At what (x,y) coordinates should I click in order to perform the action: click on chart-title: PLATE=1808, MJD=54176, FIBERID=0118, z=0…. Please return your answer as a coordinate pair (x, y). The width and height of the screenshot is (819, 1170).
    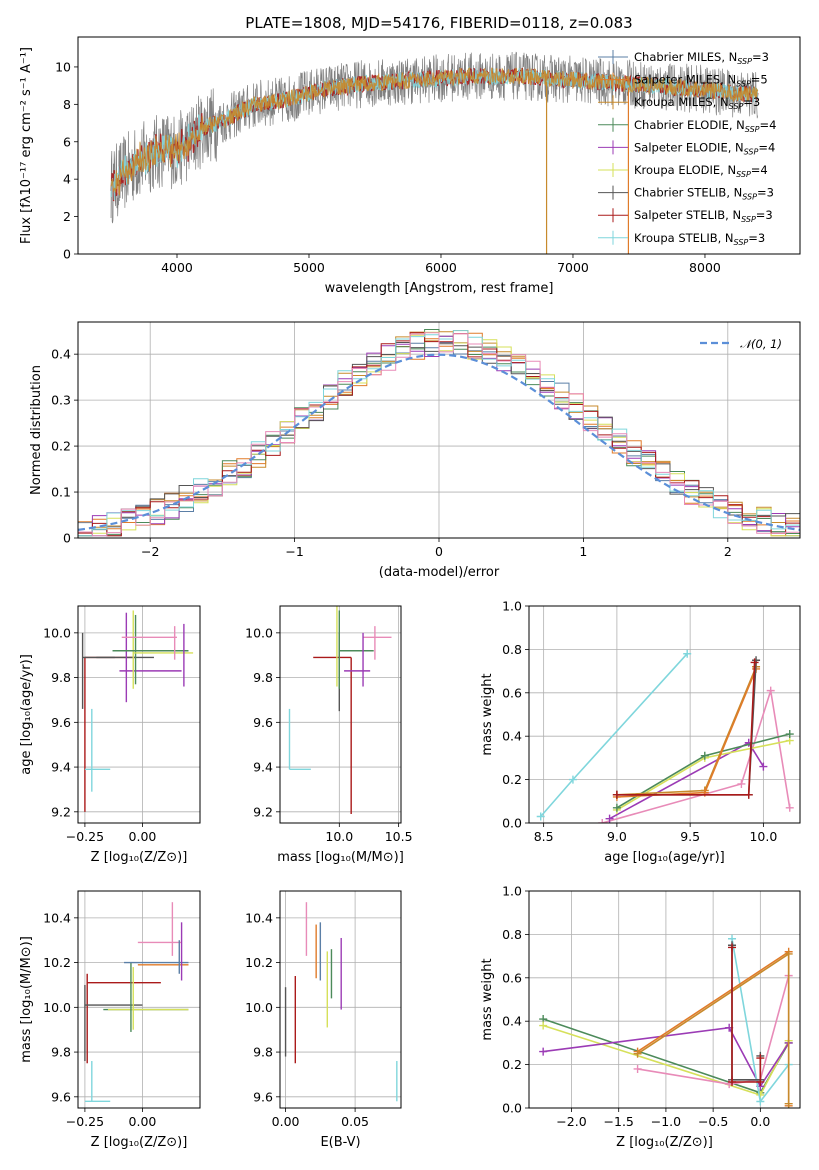
    Looking at the image, I should click on (438, 23).